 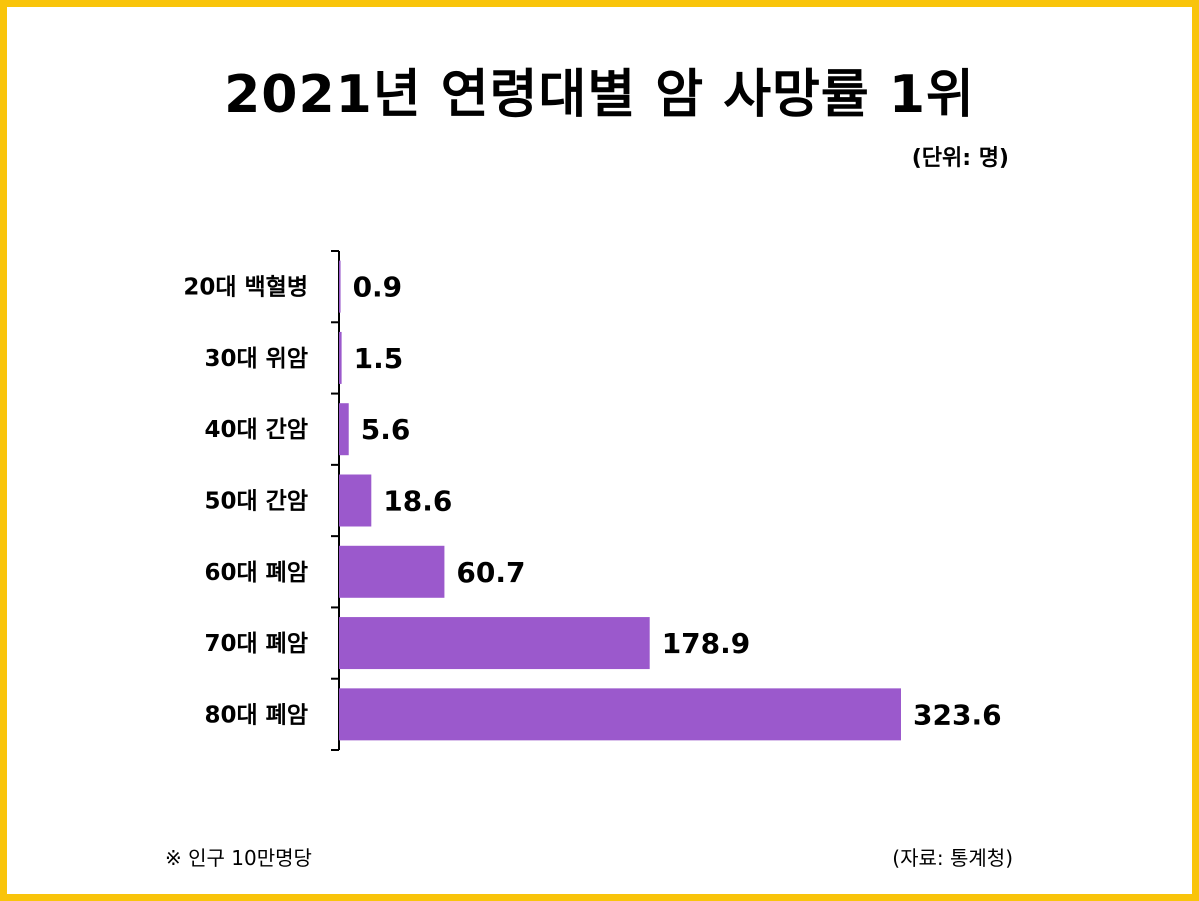 I want to click on value-label: 5.6, so click(x=386, y=429).